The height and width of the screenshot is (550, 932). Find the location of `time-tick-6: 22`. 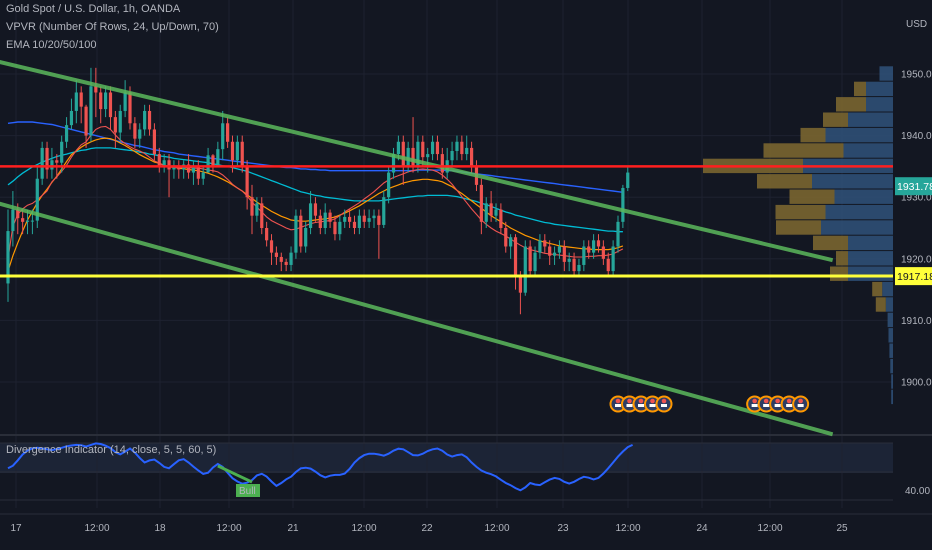

time-tick-6: 22 is located at coordinates (427, 528).